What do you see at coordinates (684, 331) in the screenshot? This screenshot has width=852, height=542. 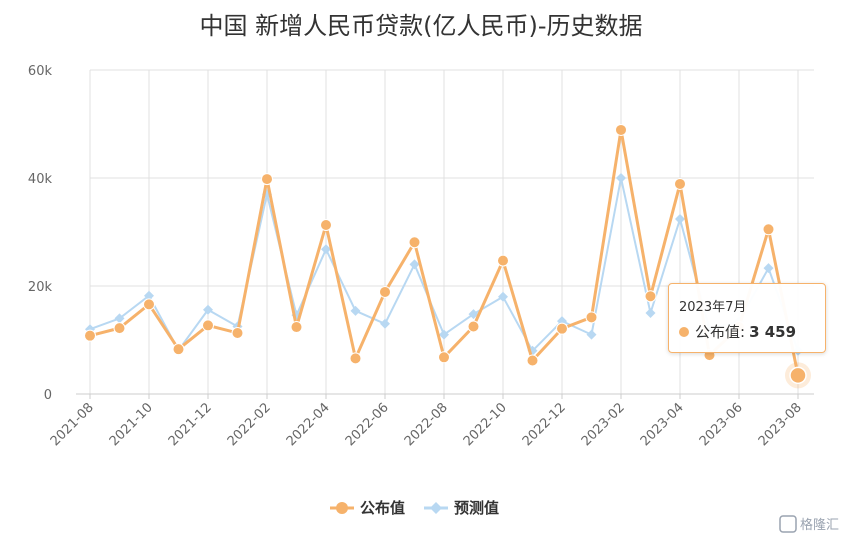 I see `tooltip-dot-icon` at bounding box center [684, 331].